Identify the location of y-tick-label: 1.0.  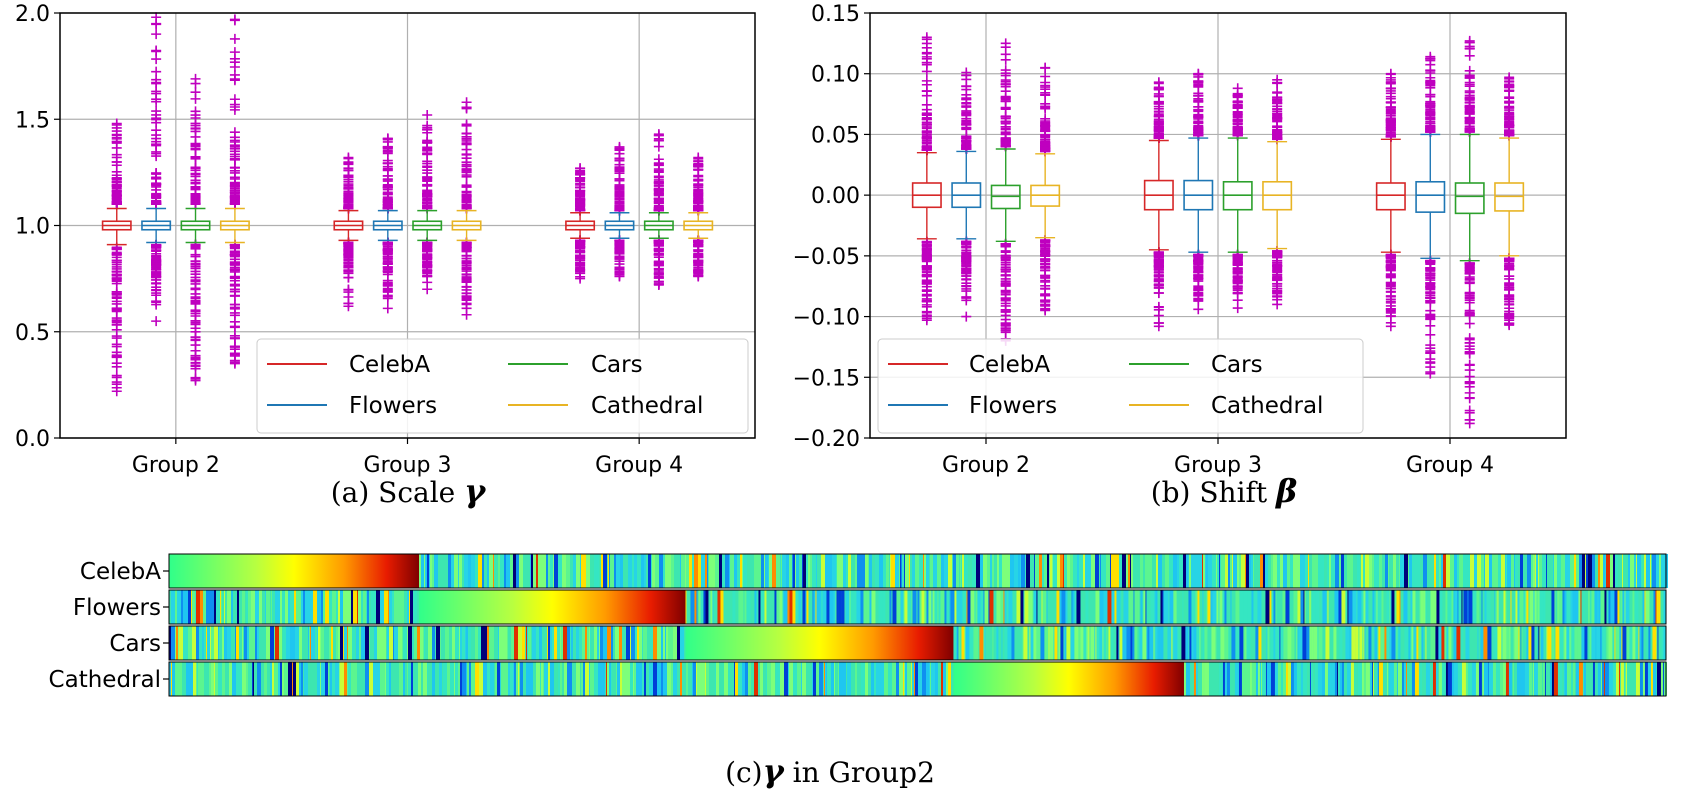
(32, 227).